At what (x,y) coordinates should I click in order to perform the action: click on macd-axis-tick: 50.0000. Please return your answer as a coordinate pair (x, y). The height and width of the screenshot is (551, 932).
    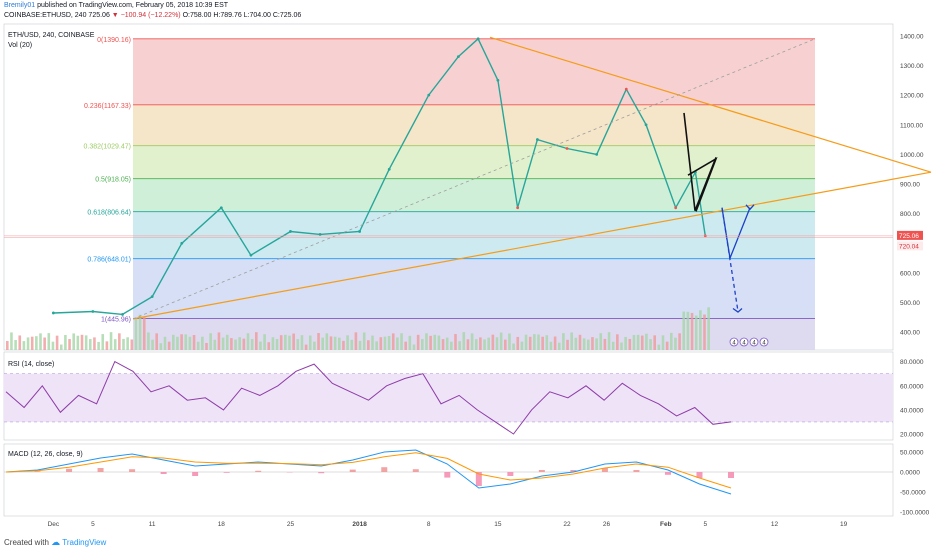
    Looking at the image, I should click on (912, 453).